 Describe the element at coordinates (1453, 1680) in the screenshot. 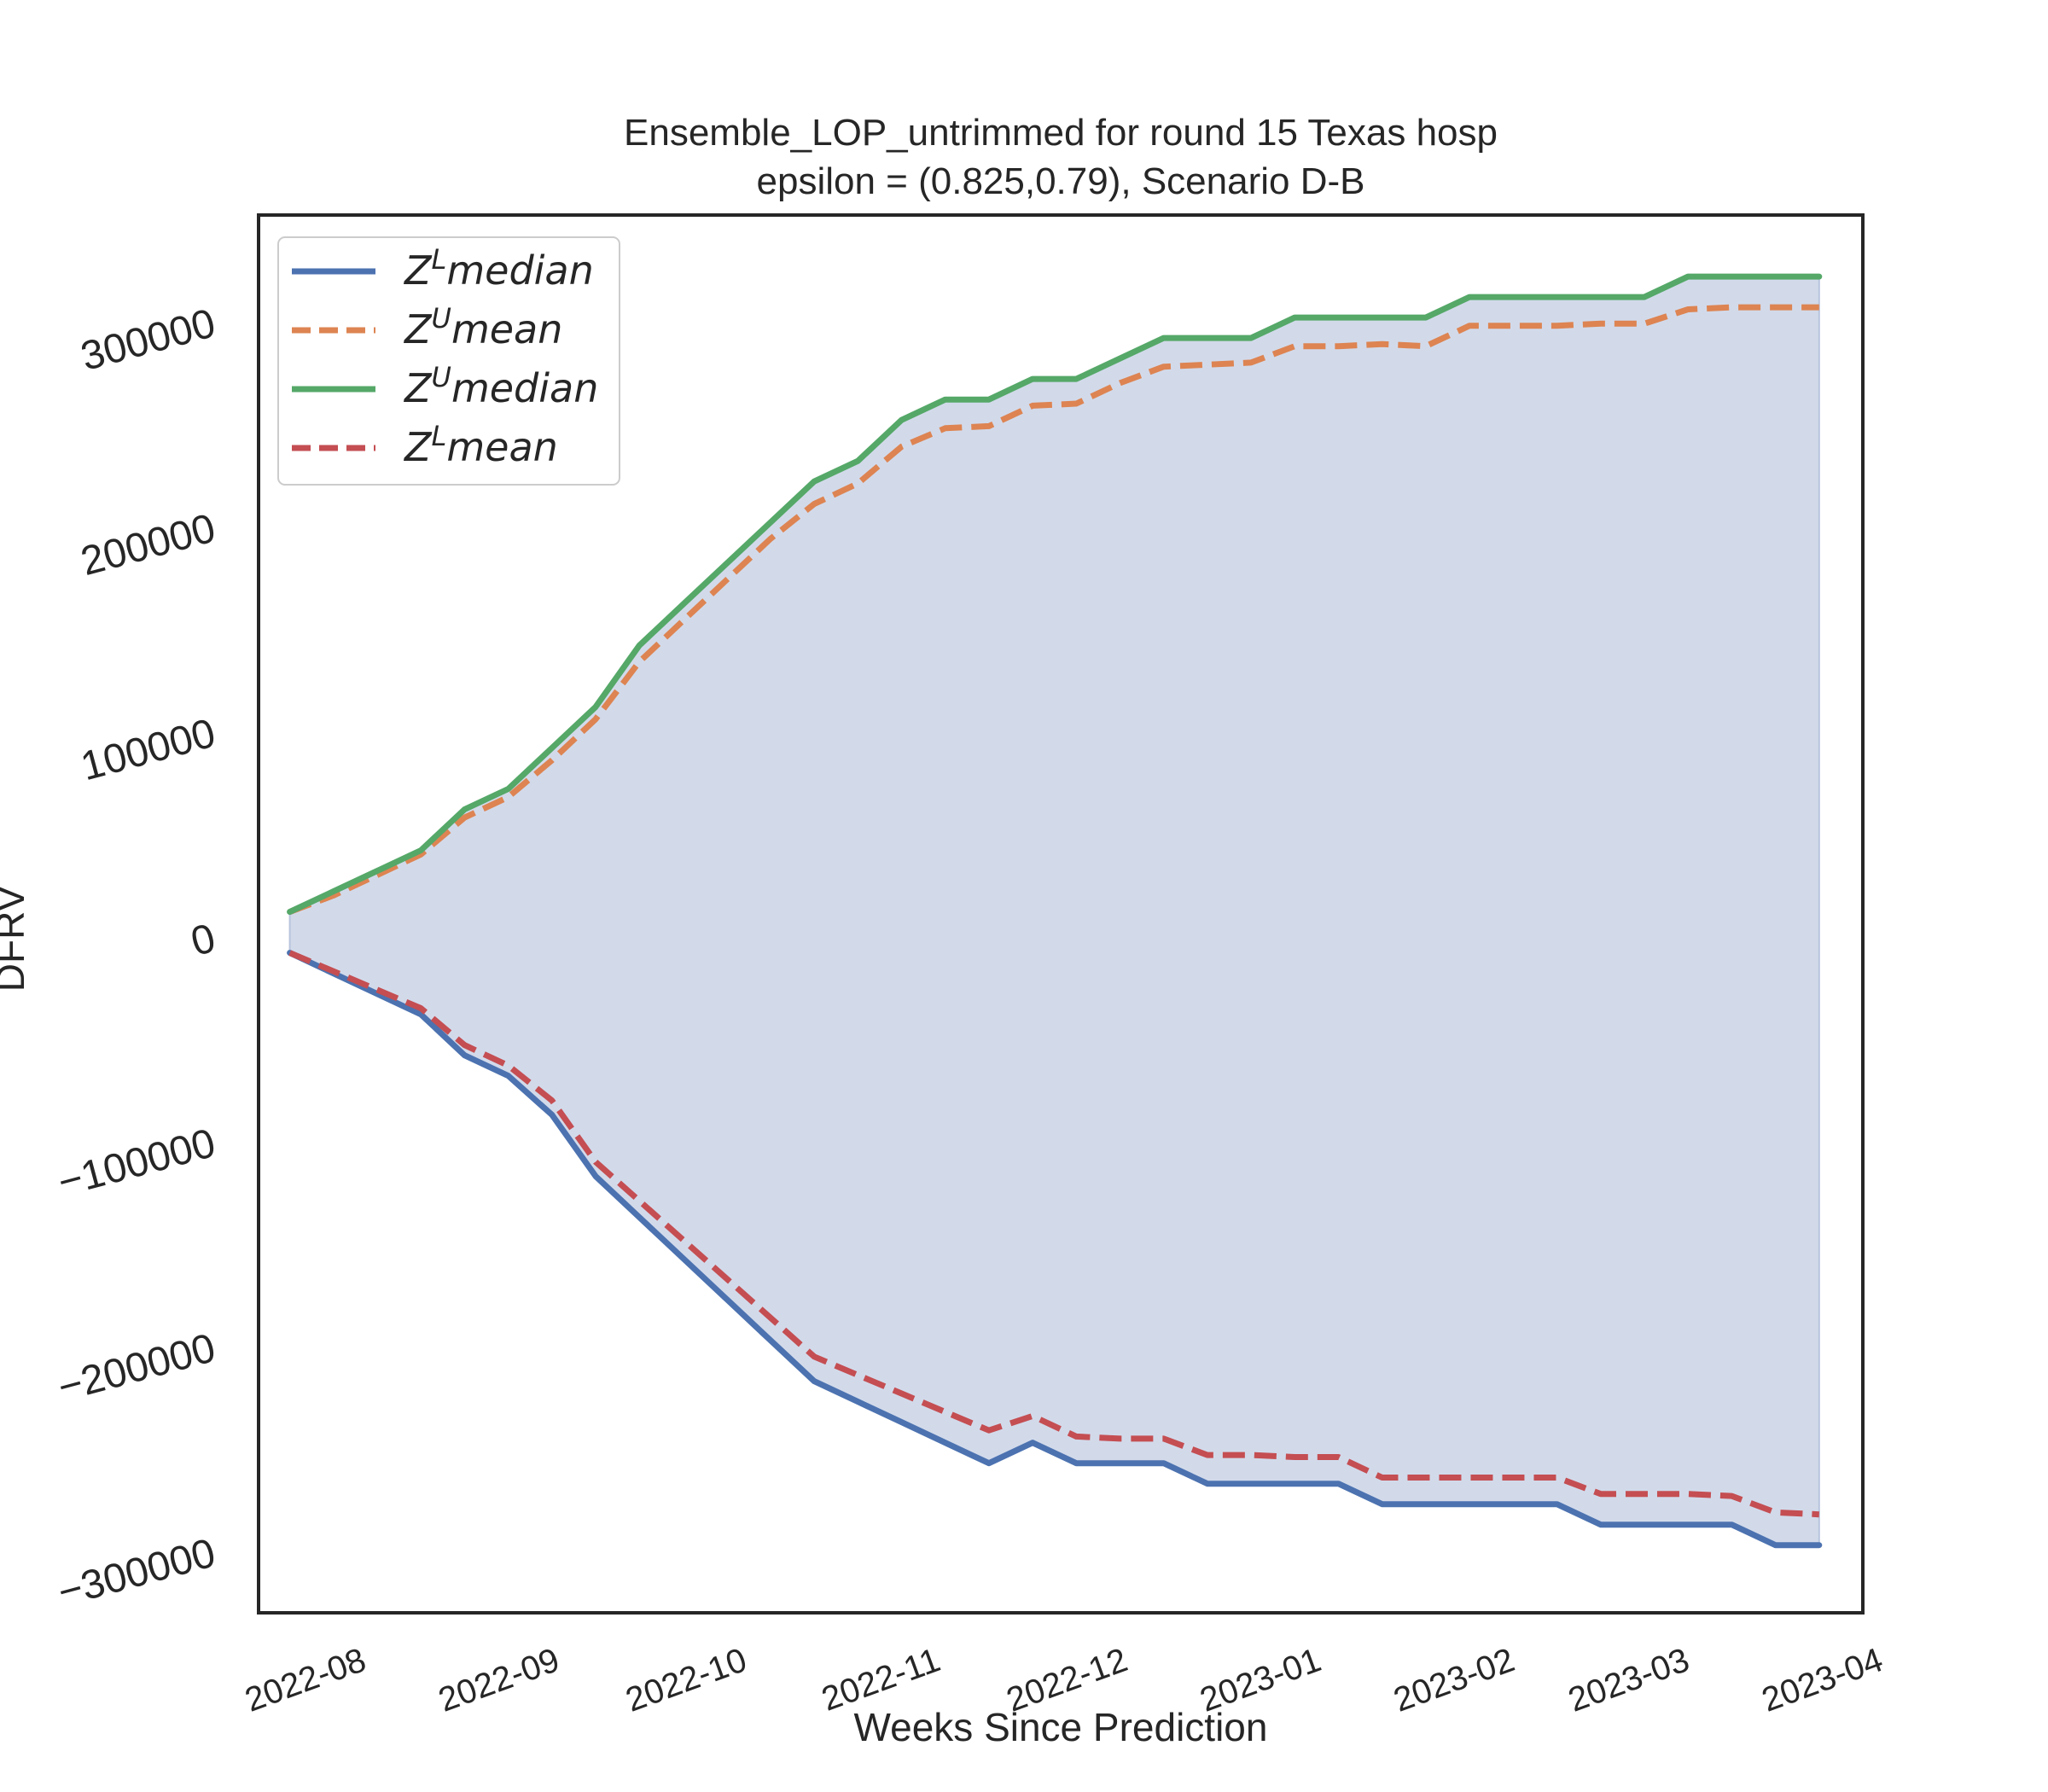

I see `x-tick-label: 2023-02` at that location.